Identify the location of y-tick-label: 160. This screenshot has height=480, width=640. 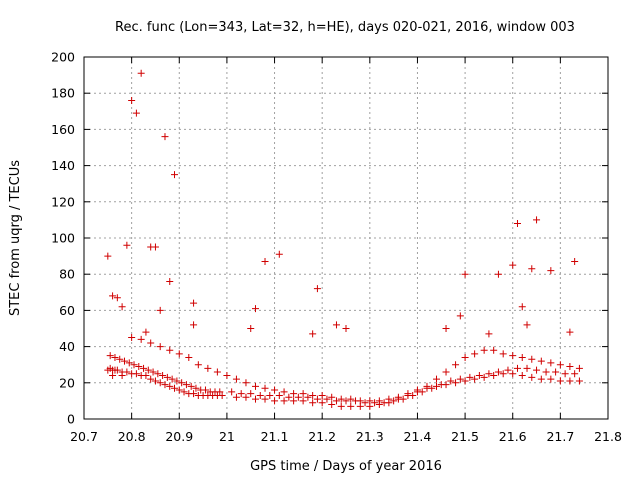
(63, 129).